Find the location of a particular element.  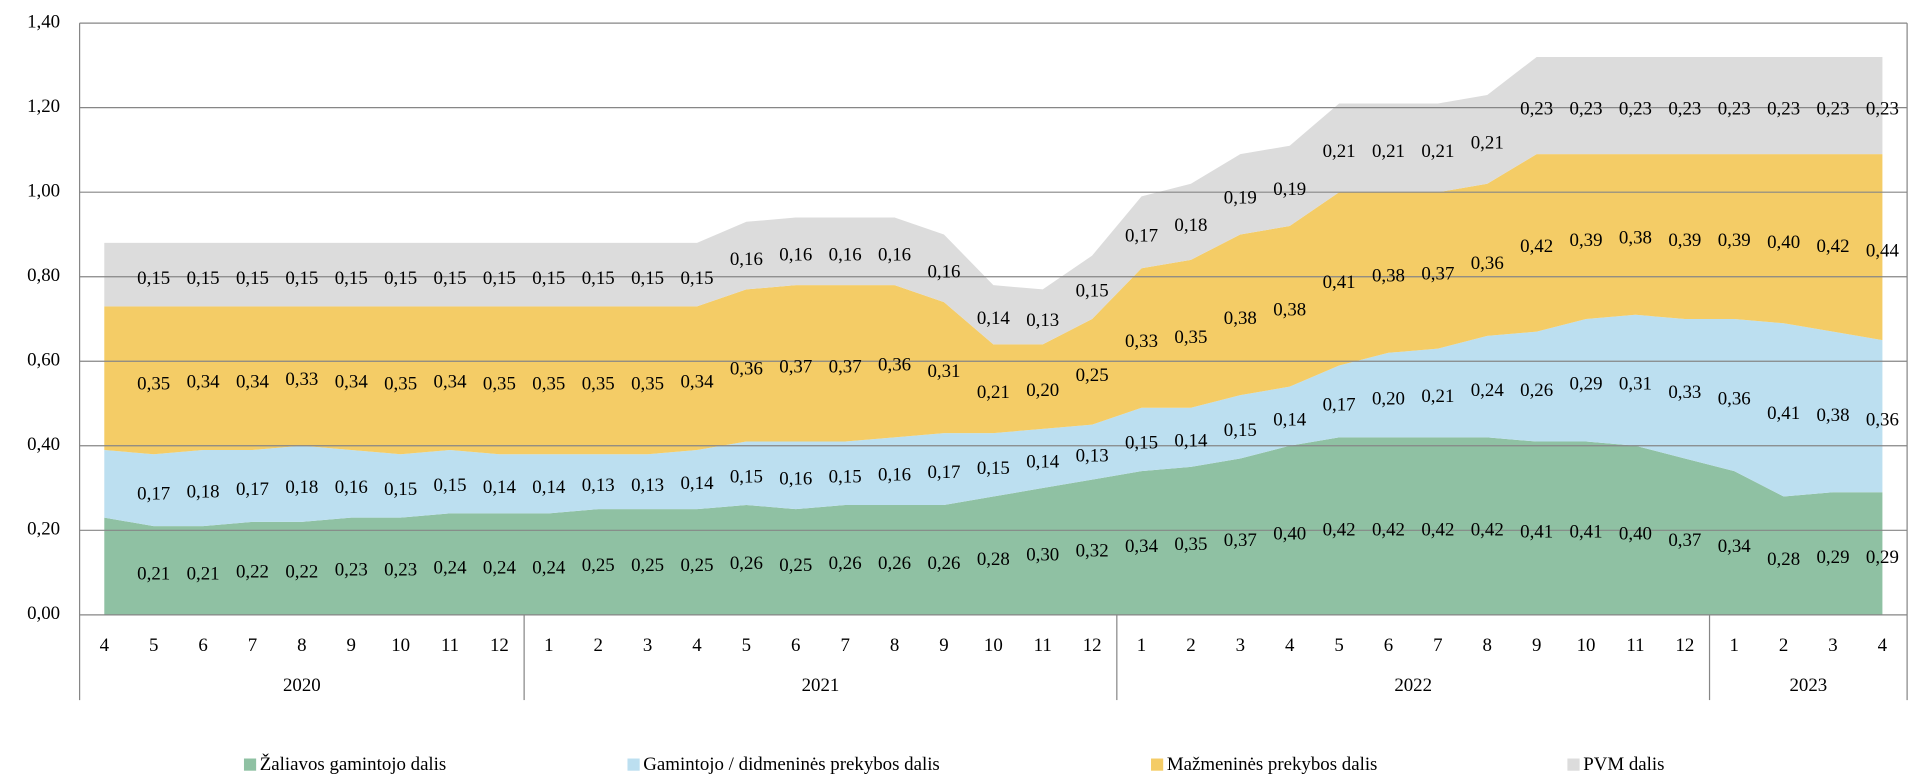

x-tick-label: 8 is located at coordinates (1487, 645).